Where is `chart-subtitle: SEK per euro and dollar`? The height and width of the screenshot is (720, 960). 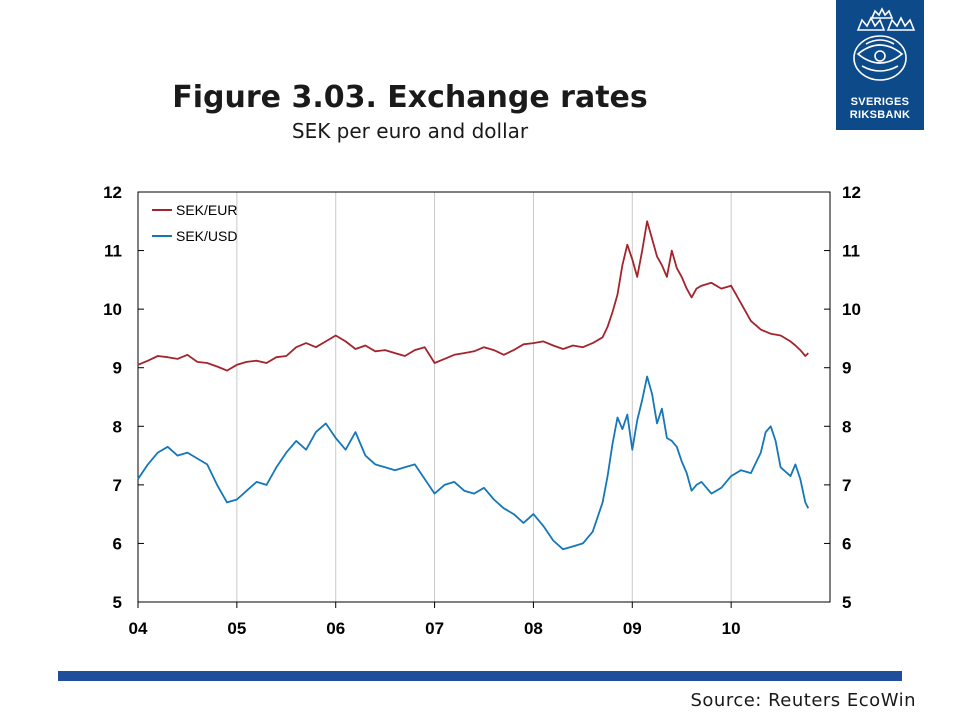
chart-subtitle: SEK per euro and dollar is located at coordinates (410, 131).